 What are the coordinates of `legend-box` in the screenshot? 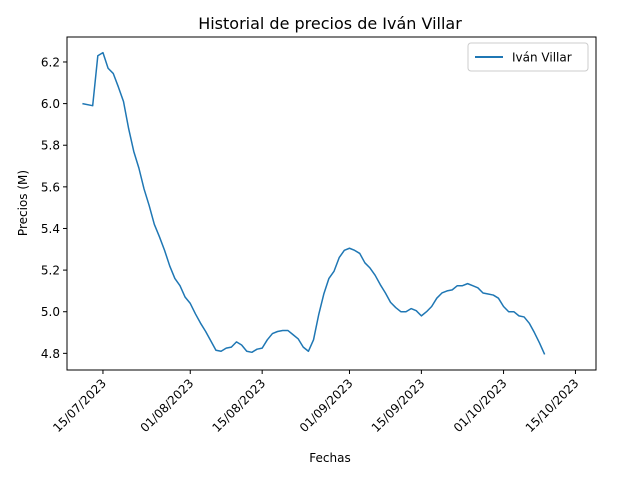 It's located at (528, 57).